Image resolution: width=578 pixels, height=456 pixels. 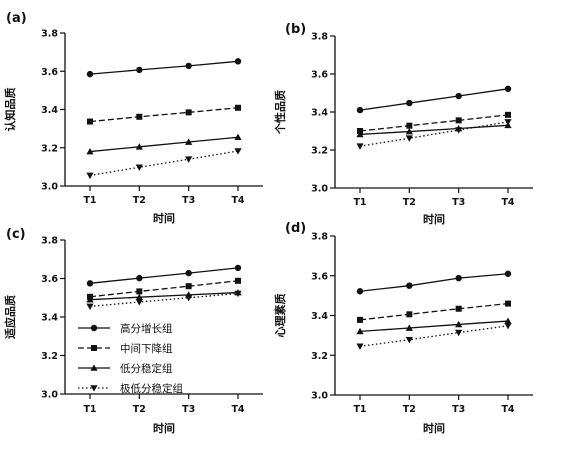 I want to click on y-axis-label: 个性品质, so click(x=280, y=112).